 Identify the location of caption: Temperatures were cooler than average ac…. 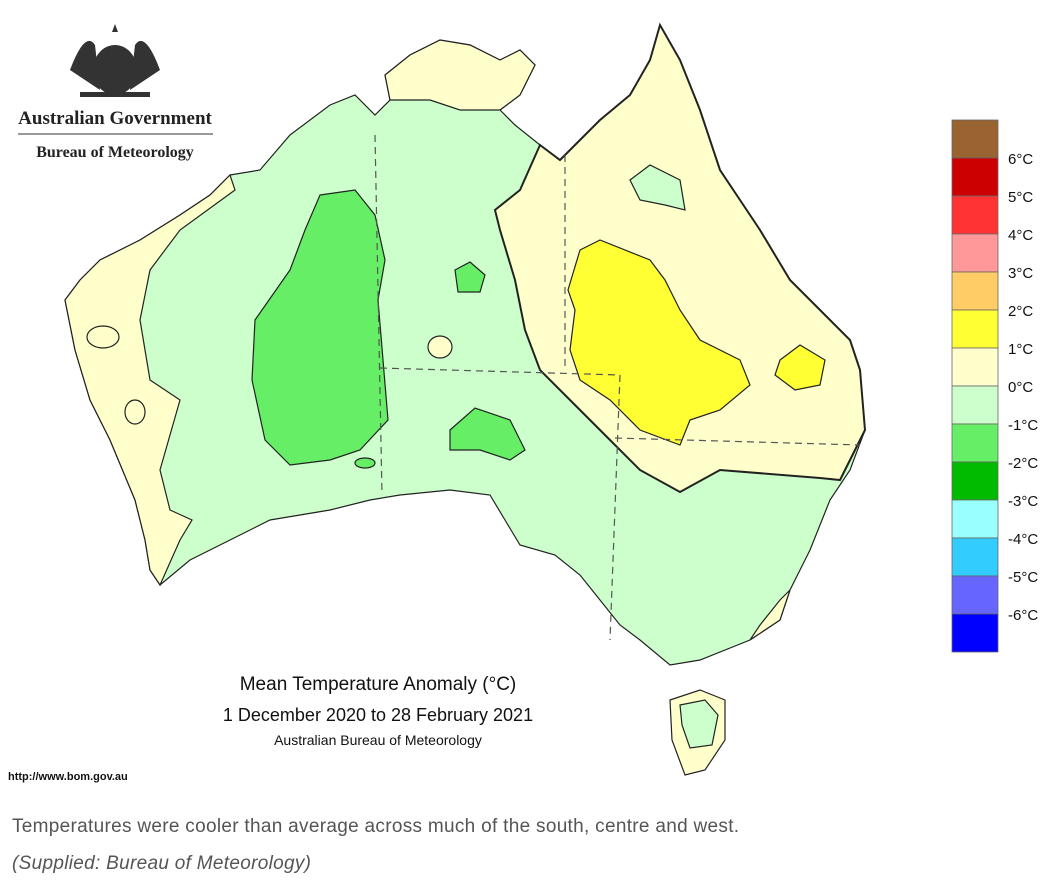
(376, 826).